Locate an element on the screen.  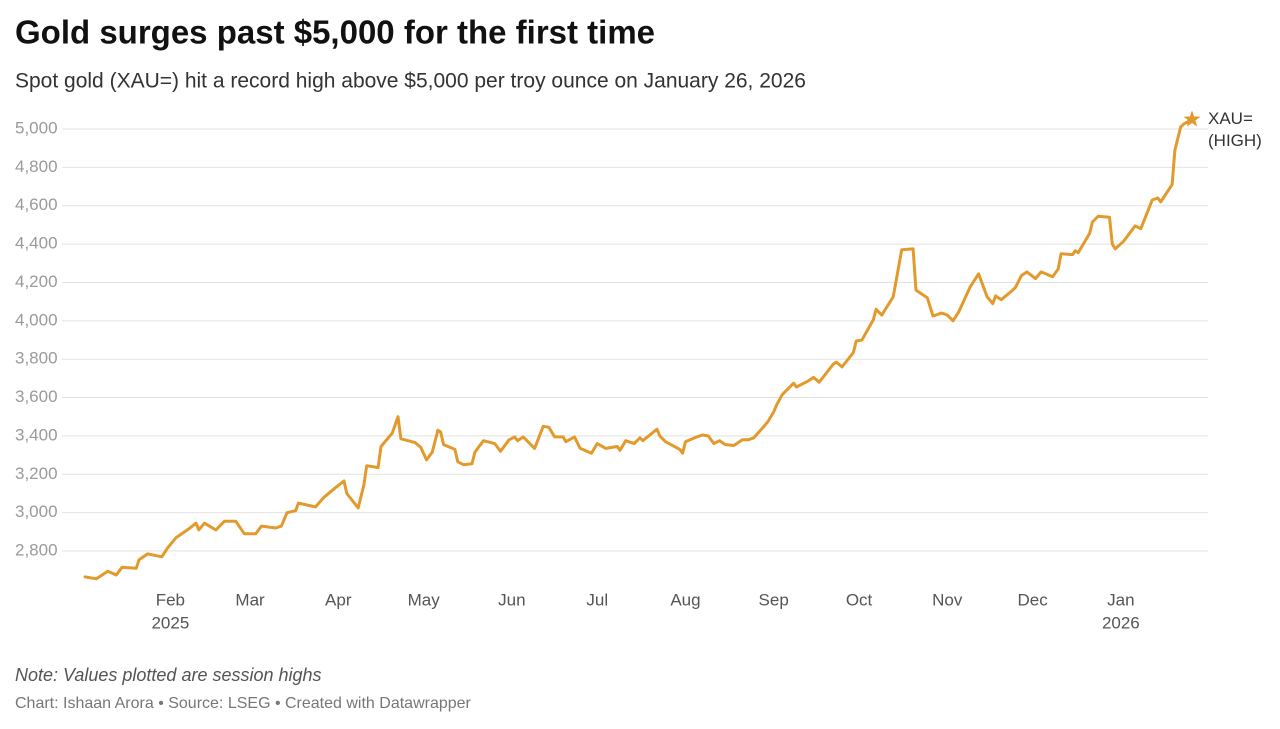
y-tick-label: 4,800 is located at coordinates (36, 166).